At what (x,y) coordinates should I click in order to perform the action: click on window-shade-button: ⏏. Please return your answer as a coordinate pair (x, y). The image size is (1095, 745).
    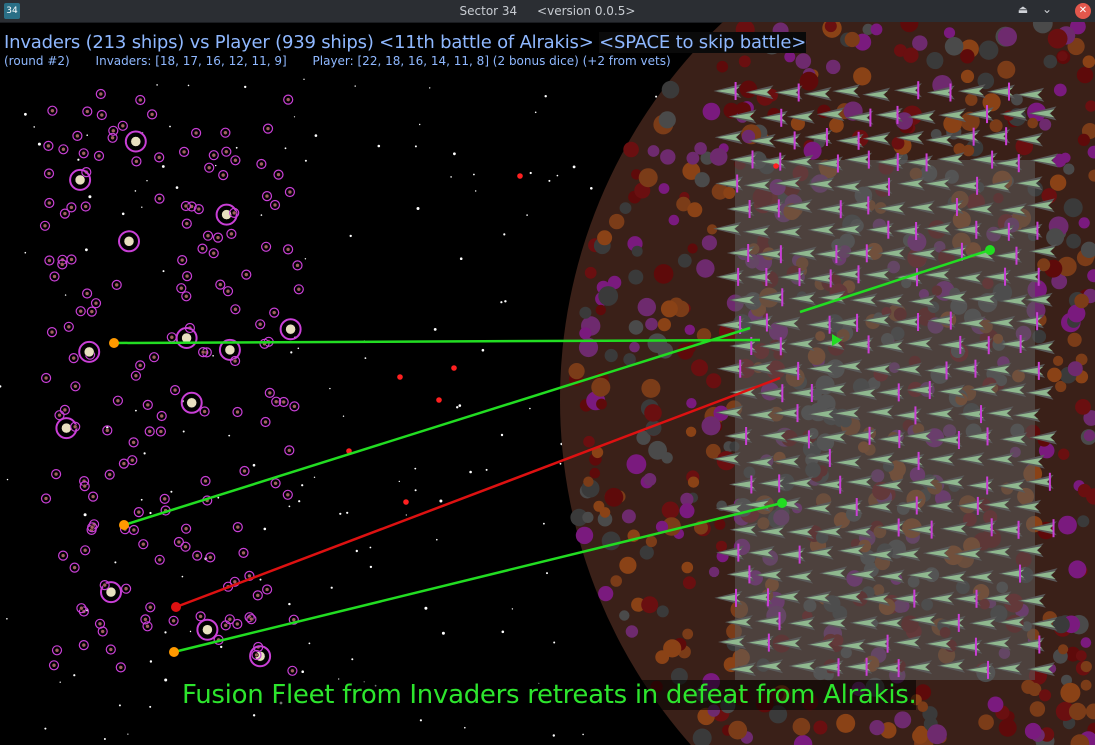
    Looking at the image, I should click on (1023, 9).